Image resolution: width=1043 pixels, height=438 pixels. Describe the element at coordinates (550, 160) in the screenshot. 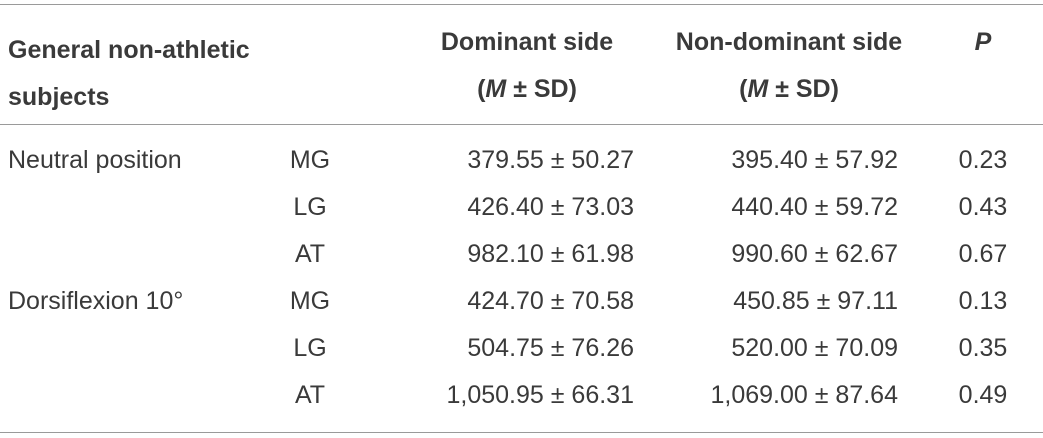

I see `dominant-cell: 379.55 ± 50.27` at that location.